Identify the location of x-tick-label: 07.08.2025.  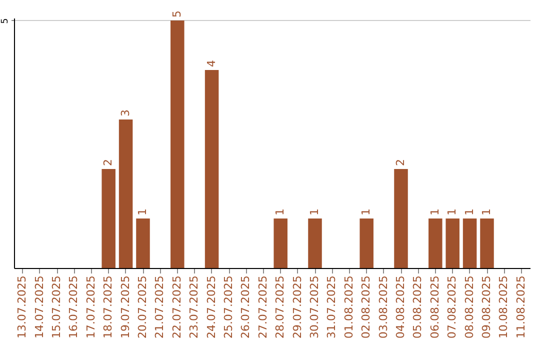
(452, 307).